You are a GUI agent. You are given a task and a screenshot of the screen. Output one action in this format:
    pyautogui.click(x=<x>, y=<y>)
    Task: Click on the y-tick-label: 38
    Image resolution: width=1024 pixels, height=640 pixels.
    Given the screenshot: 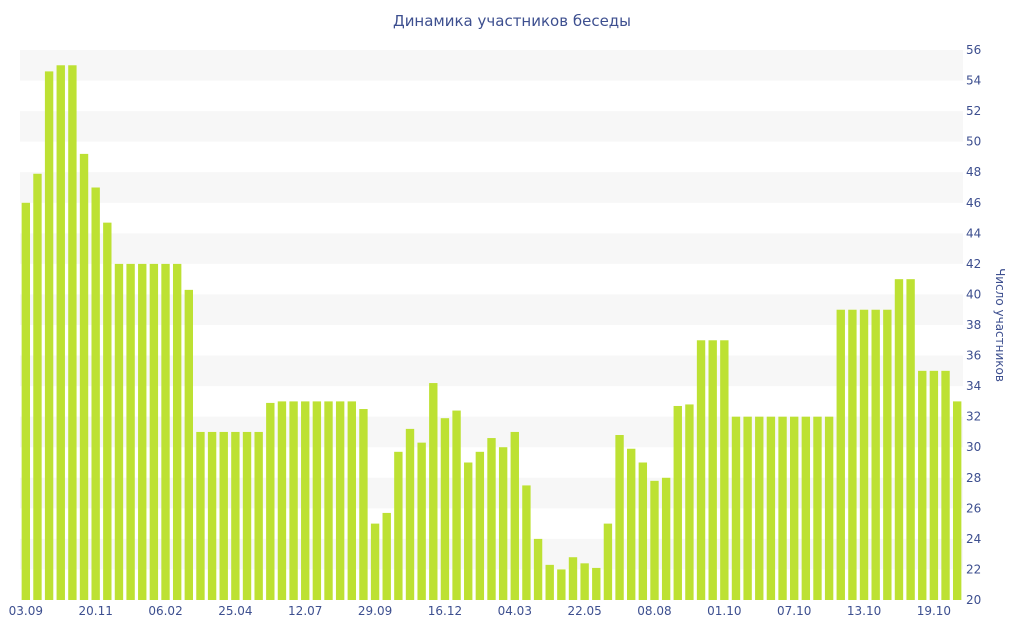 What is the action you would take?
    pyautogui.click(x=973, y=325)
    